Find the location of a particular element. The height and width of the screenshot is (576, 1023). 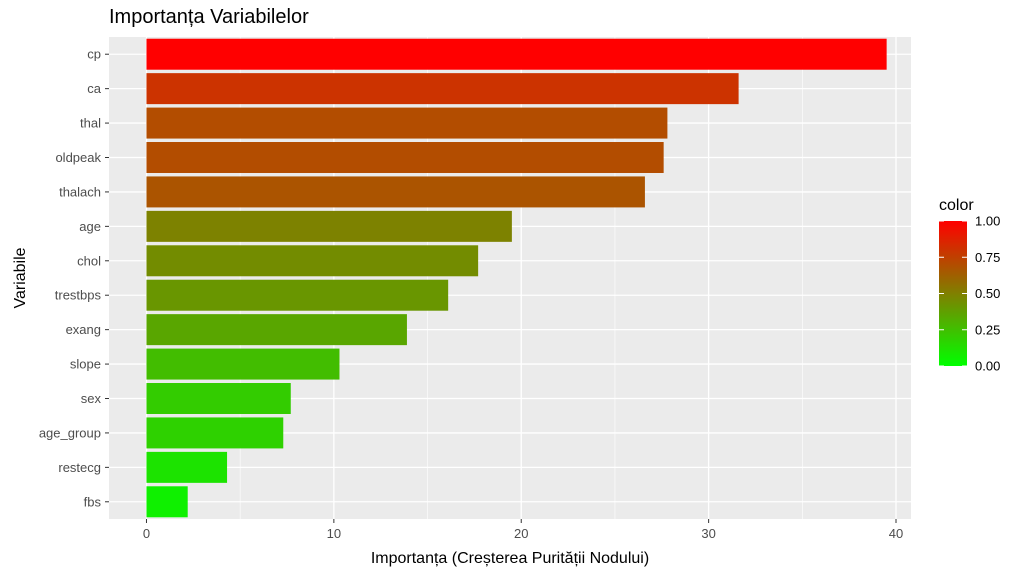

y-tick-label: cp is located at coordinates (94, 54).